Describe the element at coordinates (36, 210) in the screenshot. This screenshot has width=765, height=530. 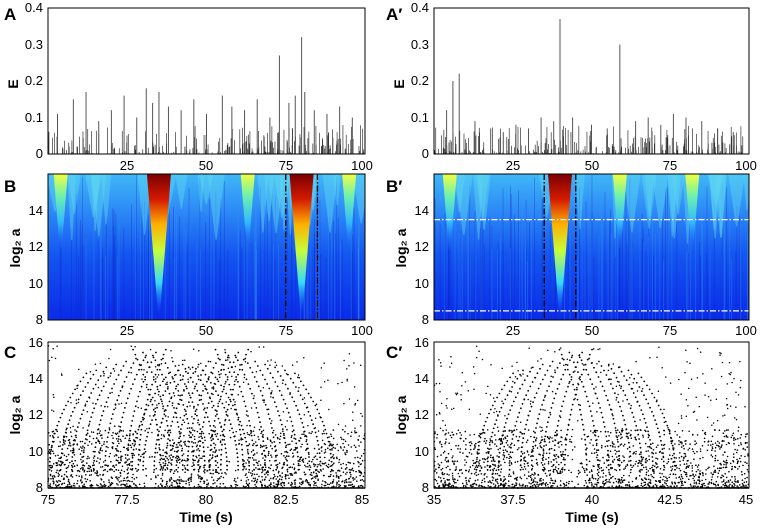
I see `ytick-label: 14` at that location.